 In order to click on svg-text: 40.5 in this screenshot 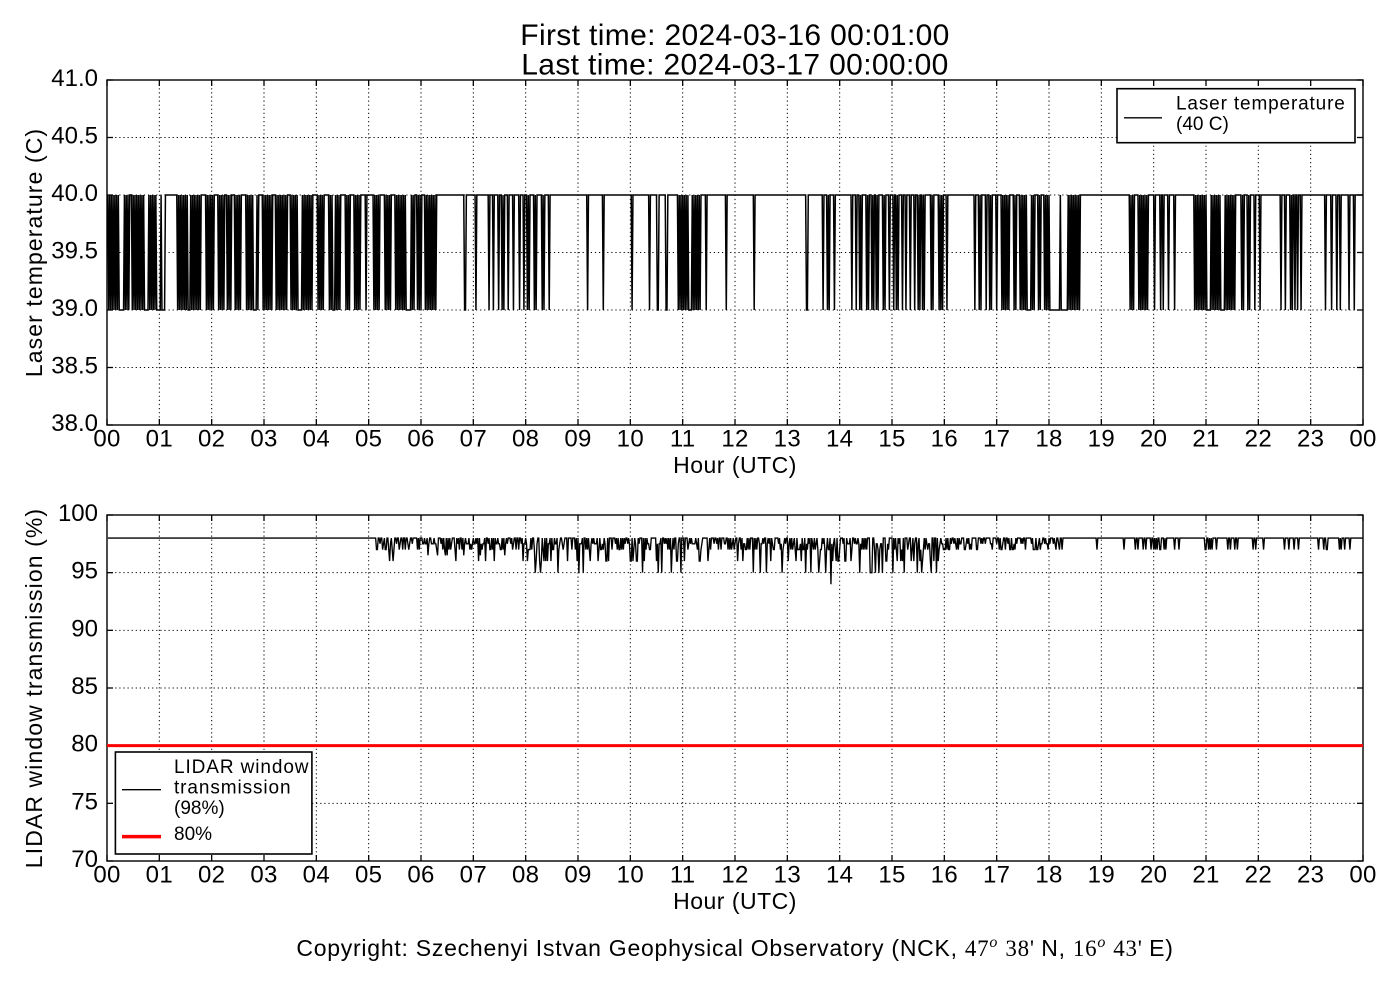, I will do `click(74, 136)`.